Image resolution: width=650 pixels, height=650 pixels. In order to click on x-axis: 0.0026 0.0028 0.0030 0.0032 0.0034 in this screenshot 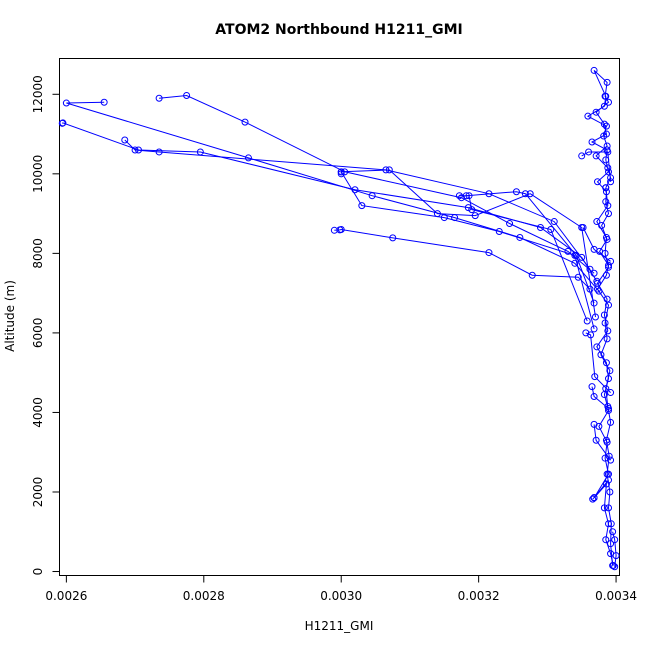, I will do `click(341, 589)`.